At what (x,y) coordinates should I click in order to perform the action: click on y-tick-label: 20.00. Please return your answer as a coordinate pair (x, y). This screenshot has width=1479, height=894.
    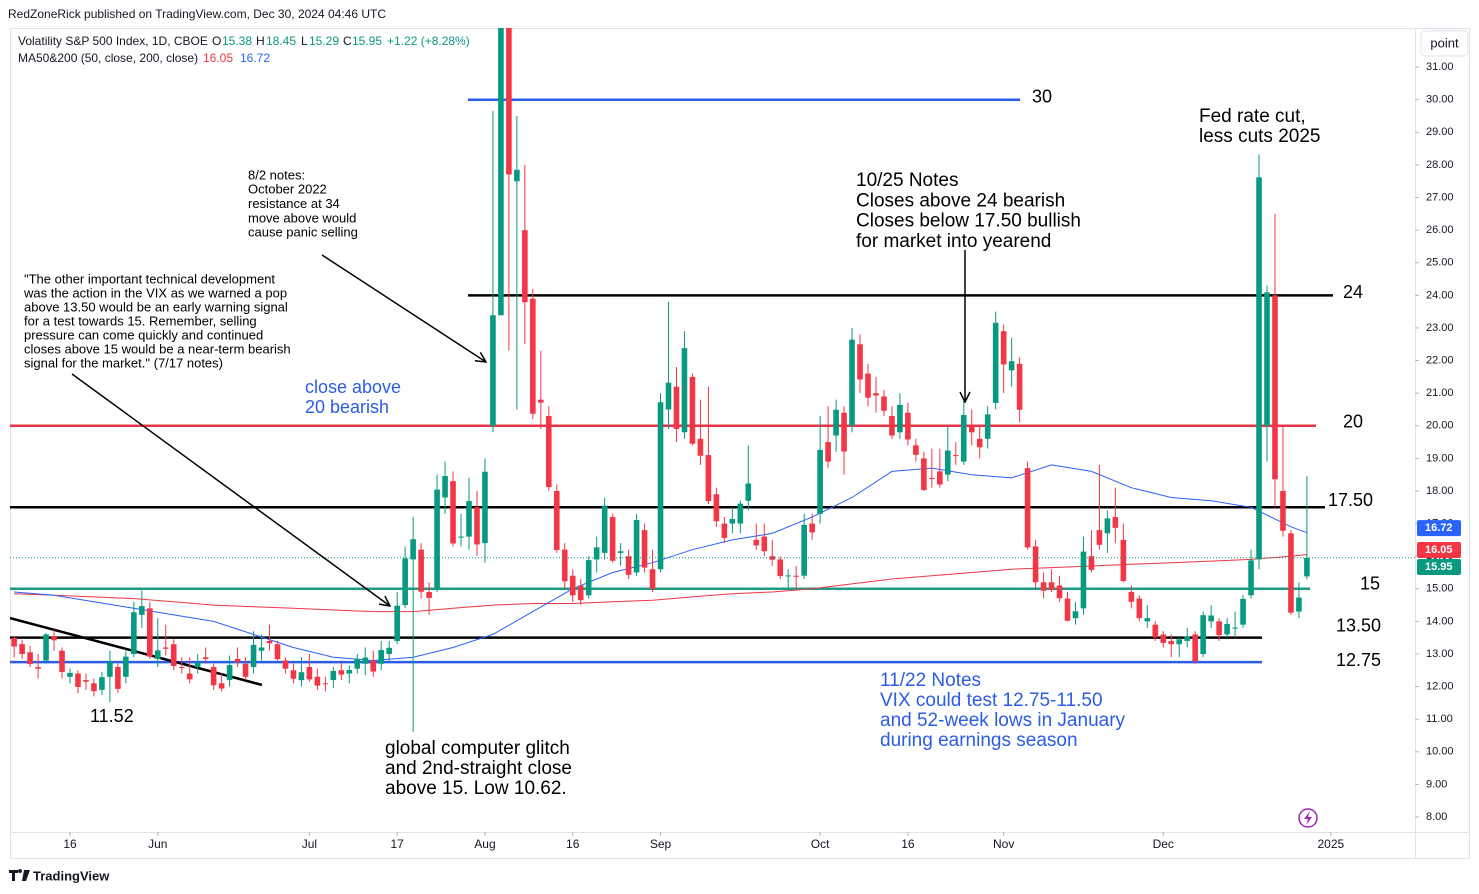
    Looking at the image, I should click on (1440, 426).